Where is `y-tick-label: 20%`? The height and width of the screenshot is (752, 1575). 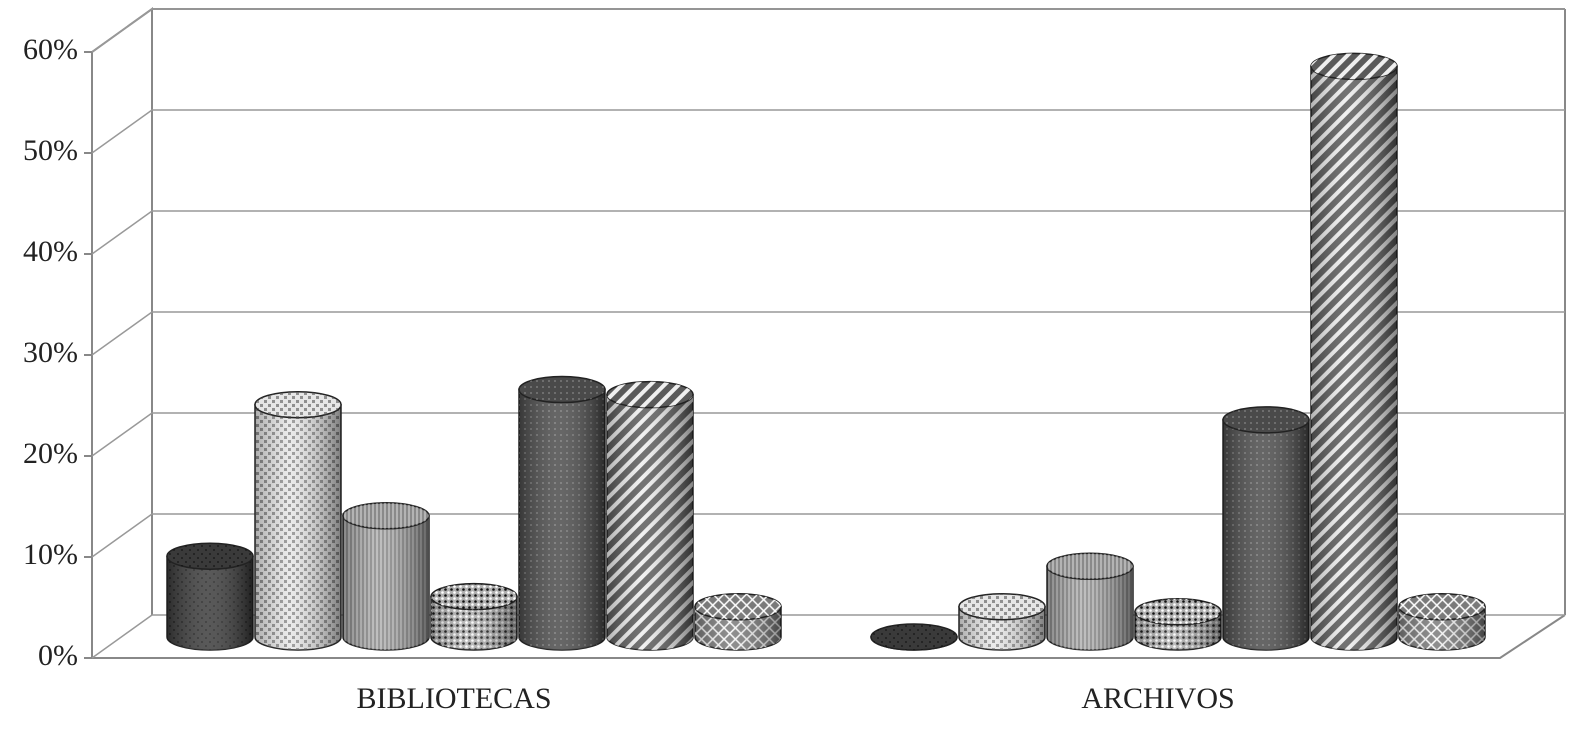
y-tick-label: 20% is located at coordinates (50, 453).